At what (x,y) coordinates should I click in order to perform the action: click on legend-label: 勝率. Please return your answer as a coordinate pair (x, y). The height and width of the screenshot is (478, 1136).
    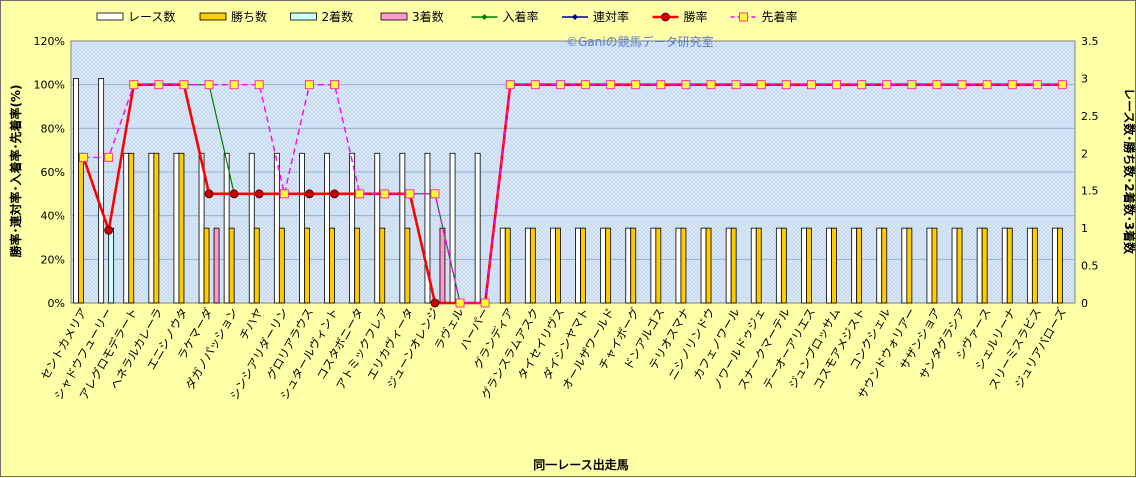
    Looking at the image, I should click on (696, 16).